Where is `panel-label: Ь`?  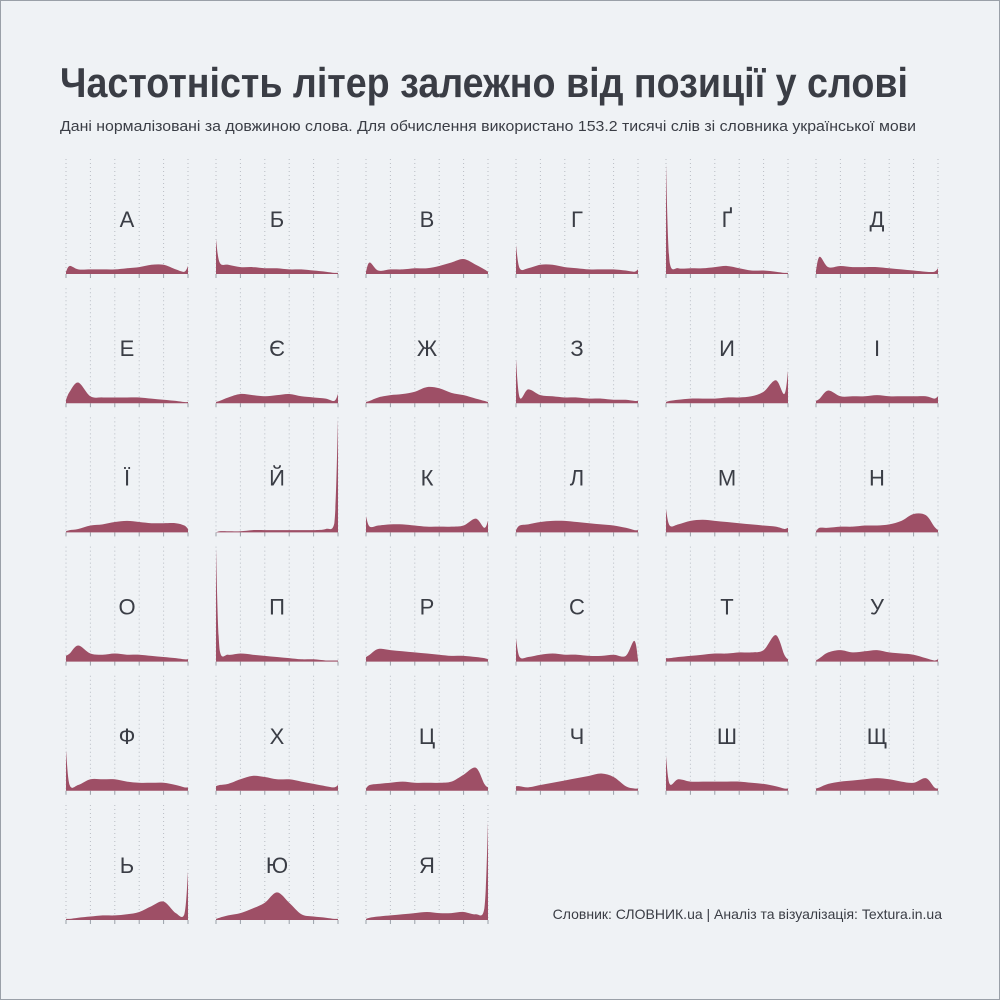 panel-label: Ь is located at coordinates (127, 865).